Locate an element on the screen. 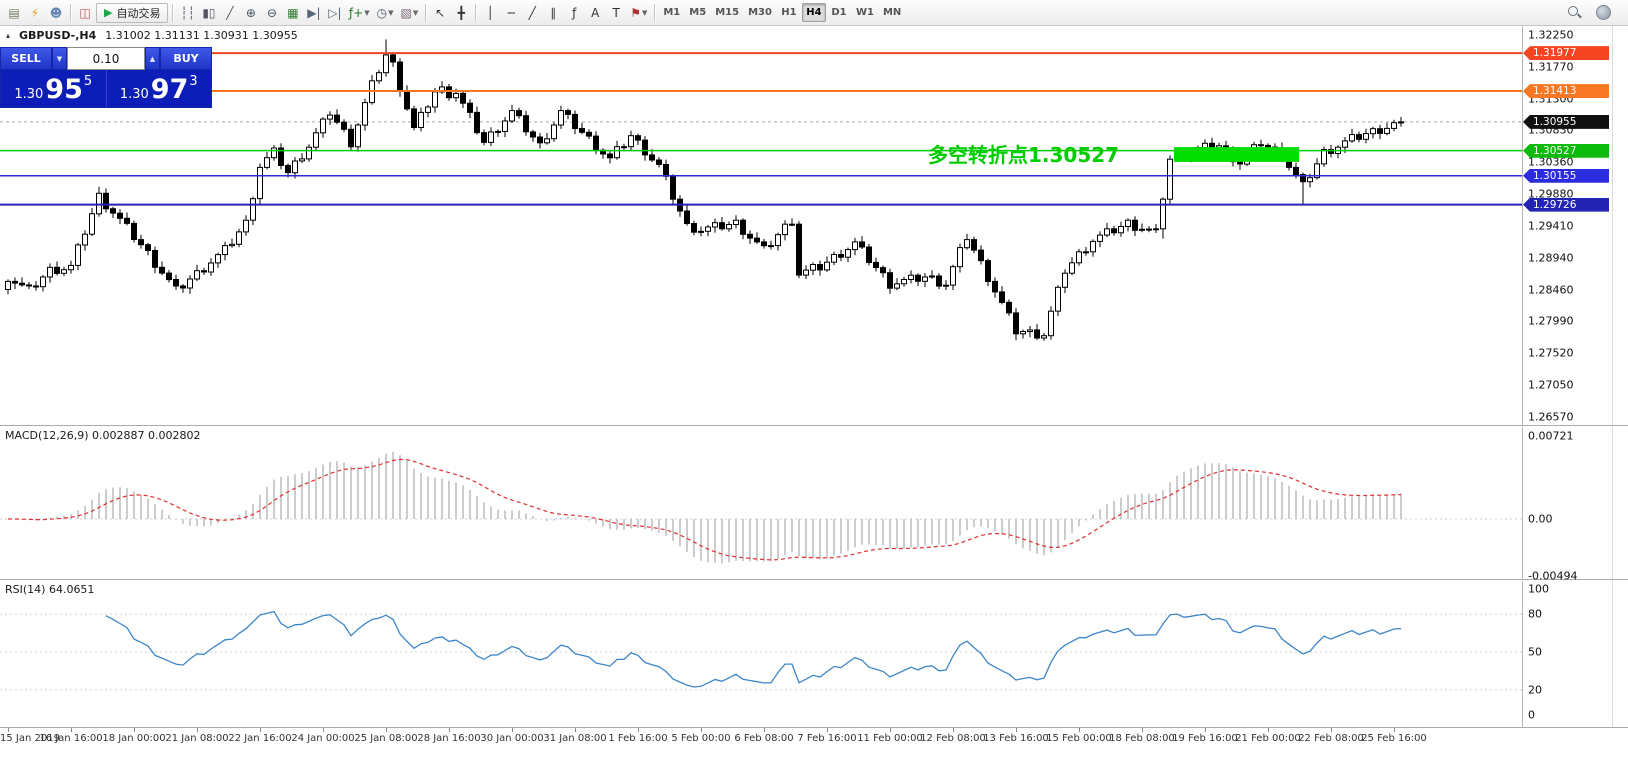 The image size is (1628, 772). price-tag: 1.30155 is located at coordinates (1566, 175).